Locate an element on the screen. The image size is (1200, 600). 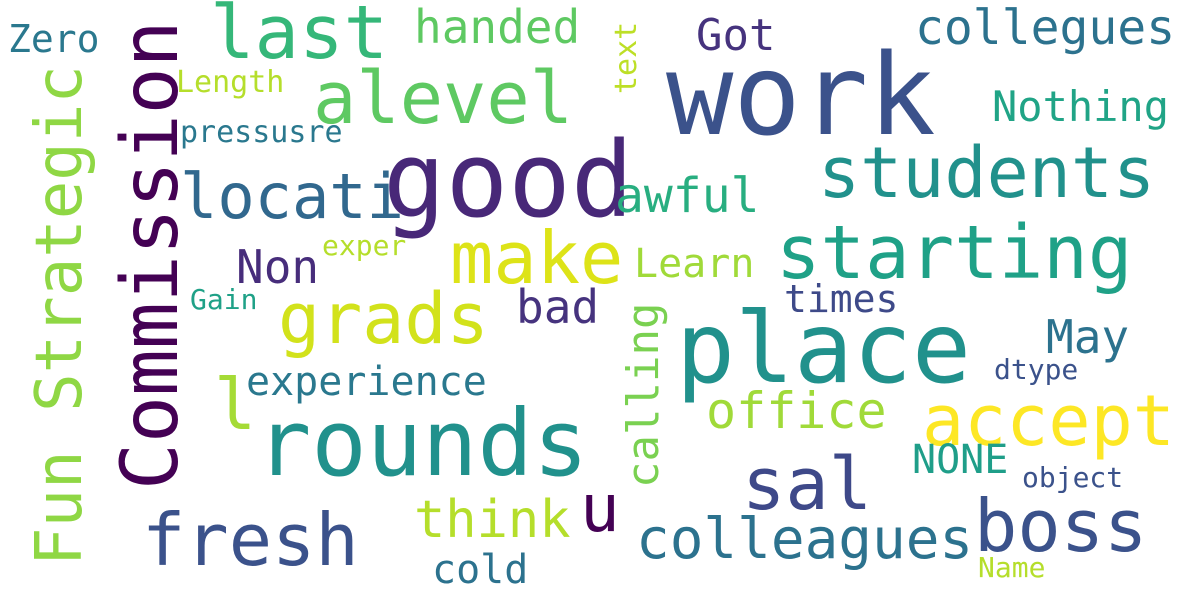
word-times: times is located at coordinates (841, 299).